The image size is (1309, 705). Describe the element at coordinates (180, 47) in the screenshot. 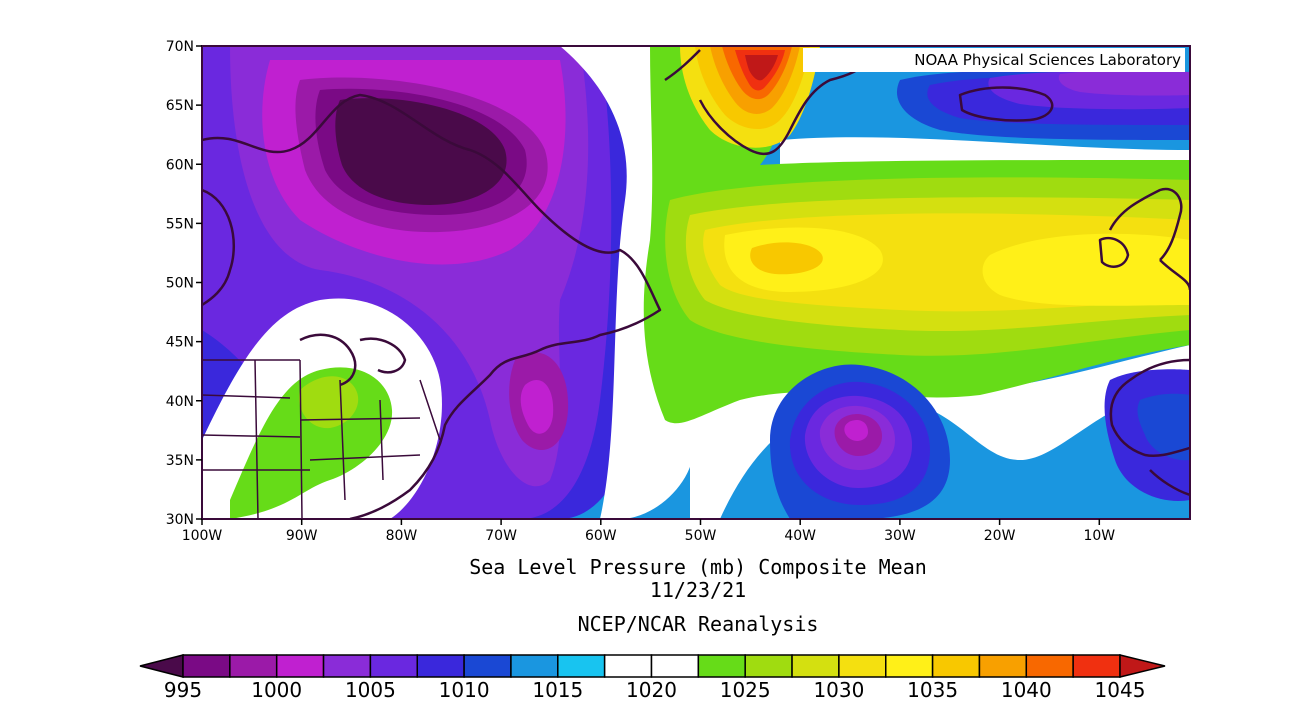

I see `lat-label: 70N` at that location.